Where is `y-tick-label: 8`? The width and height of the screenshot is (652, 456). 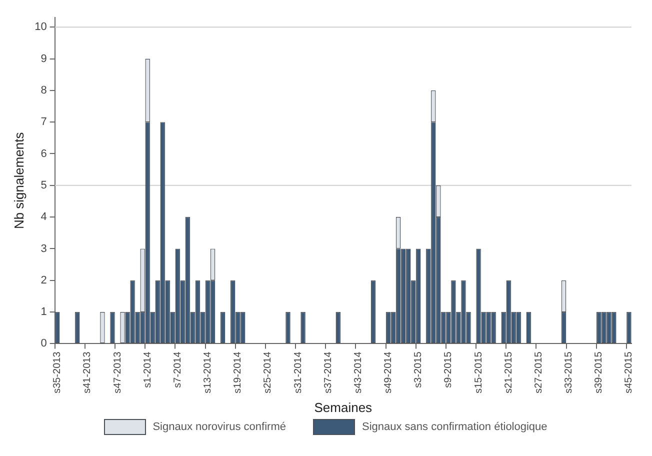 y-tick-label: 8 is located at coordinates (43, 90).